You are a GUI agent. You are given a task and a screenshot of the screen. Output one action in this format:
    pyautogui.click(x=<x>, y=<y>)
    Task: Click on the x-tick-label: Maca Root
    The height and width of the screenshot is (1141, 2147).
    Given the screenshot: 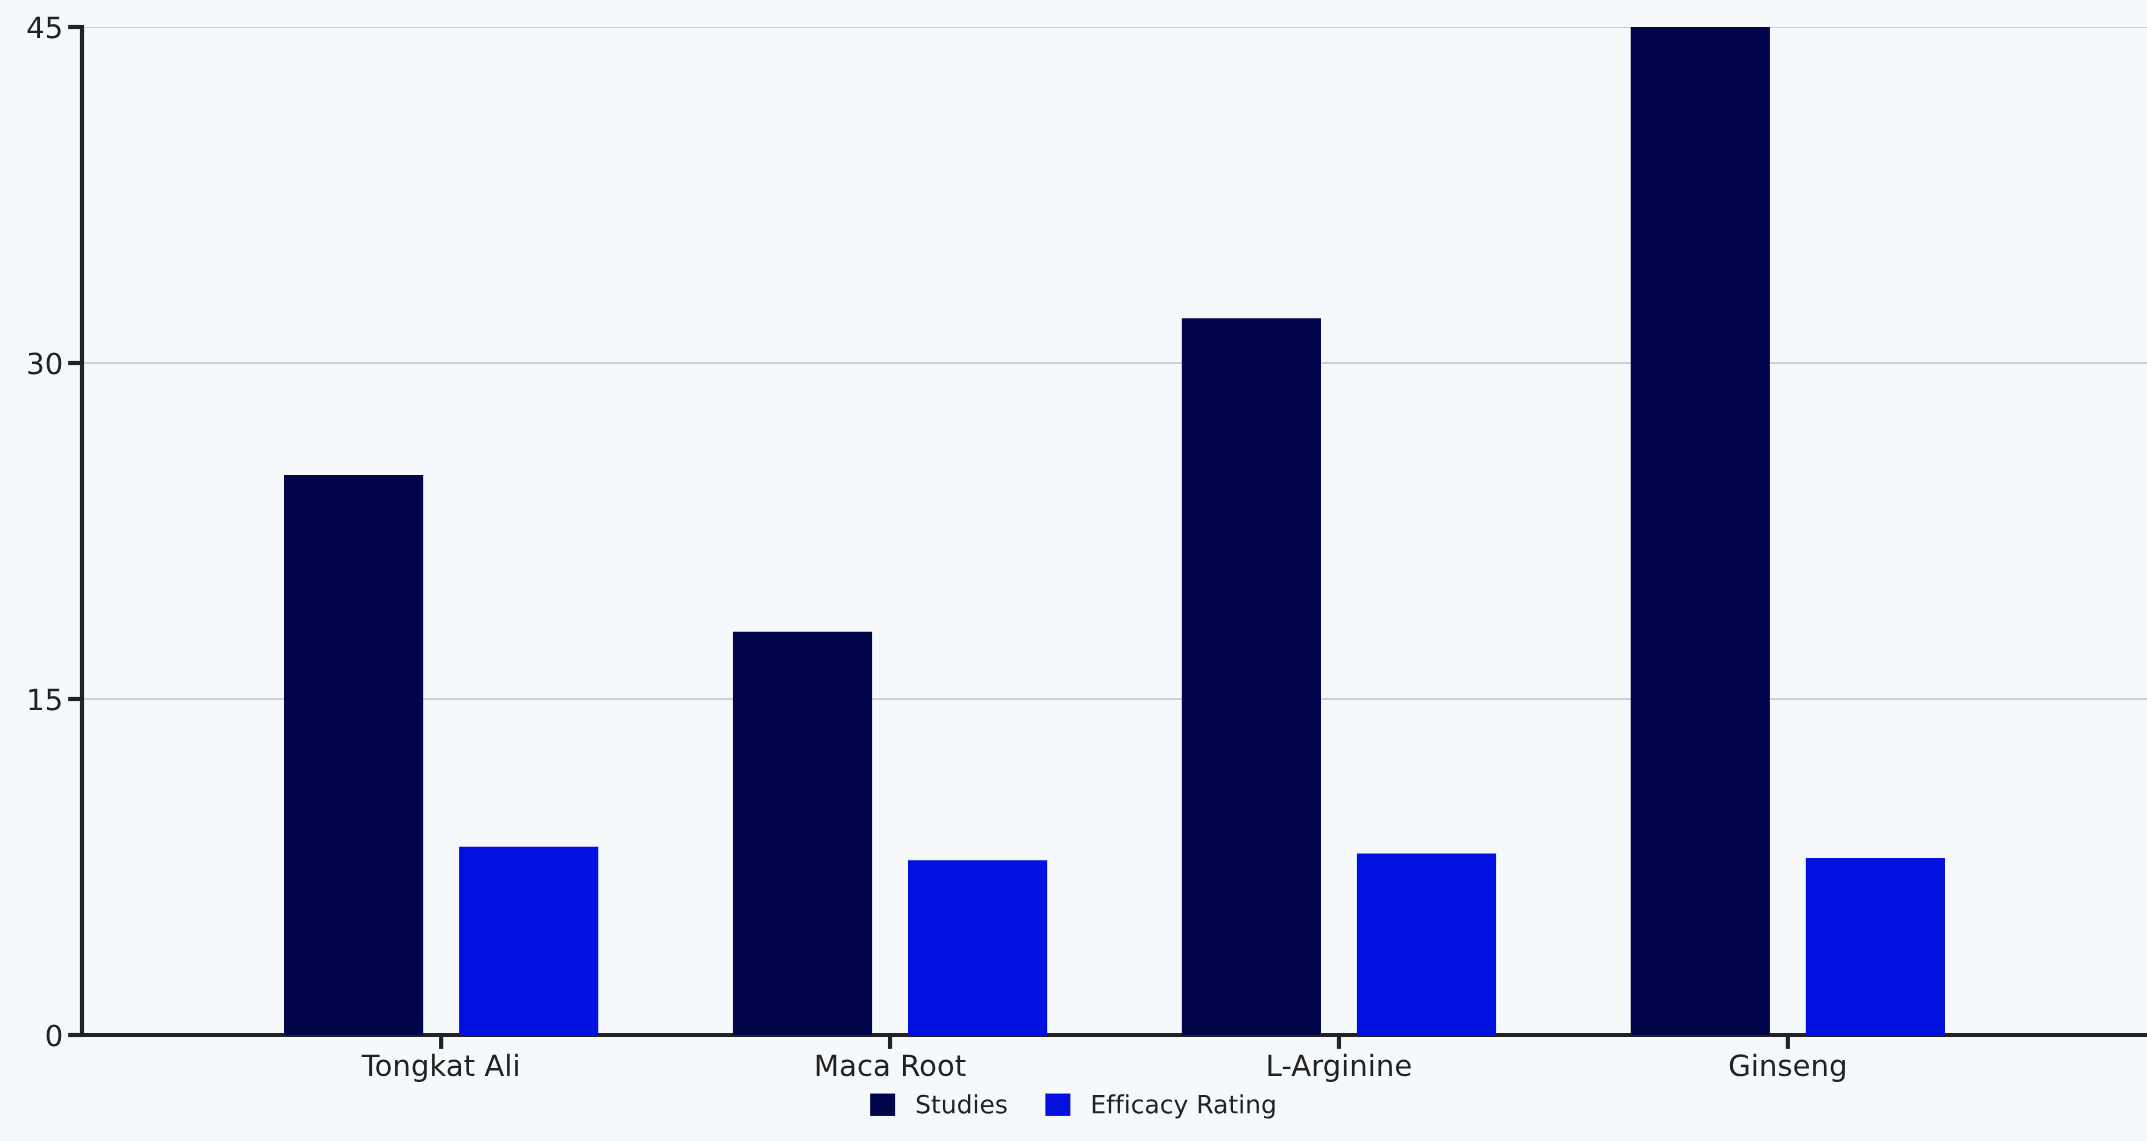 What is the action you would take?
    pyautogui.click(x=891, y=1065)
    